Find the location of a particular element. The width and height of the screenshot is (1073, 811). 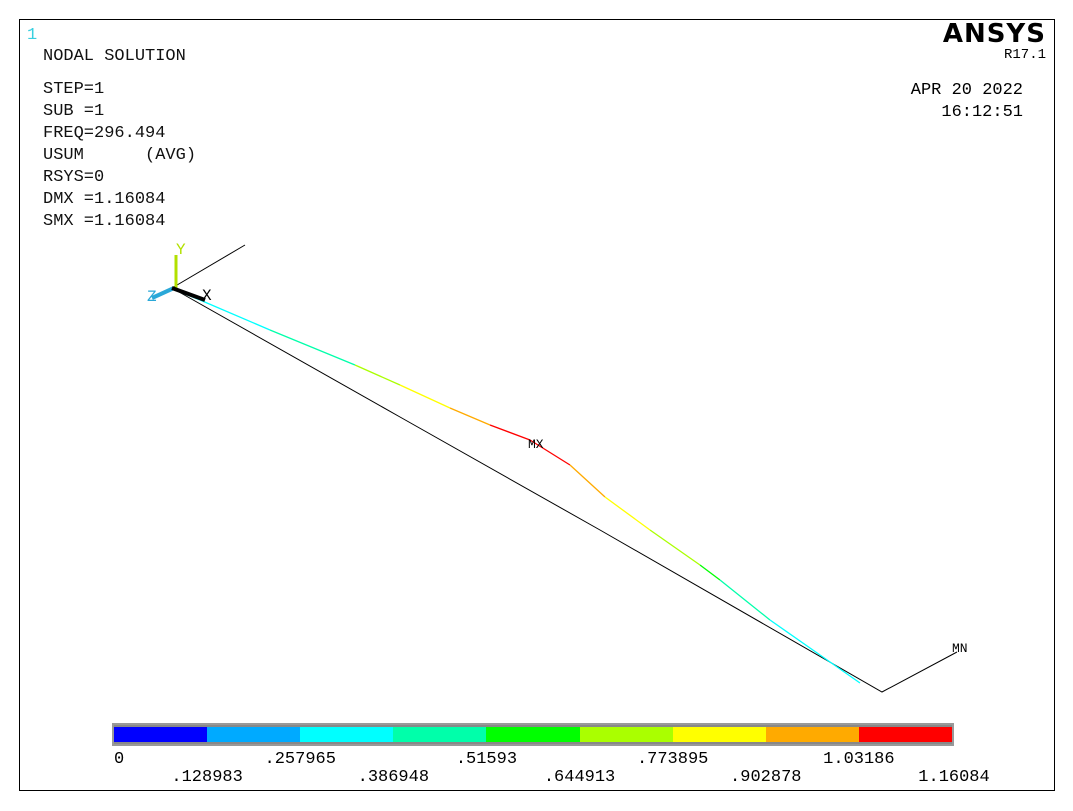

info-line: FREQ=296.494 is located at coordinates (104, 133).